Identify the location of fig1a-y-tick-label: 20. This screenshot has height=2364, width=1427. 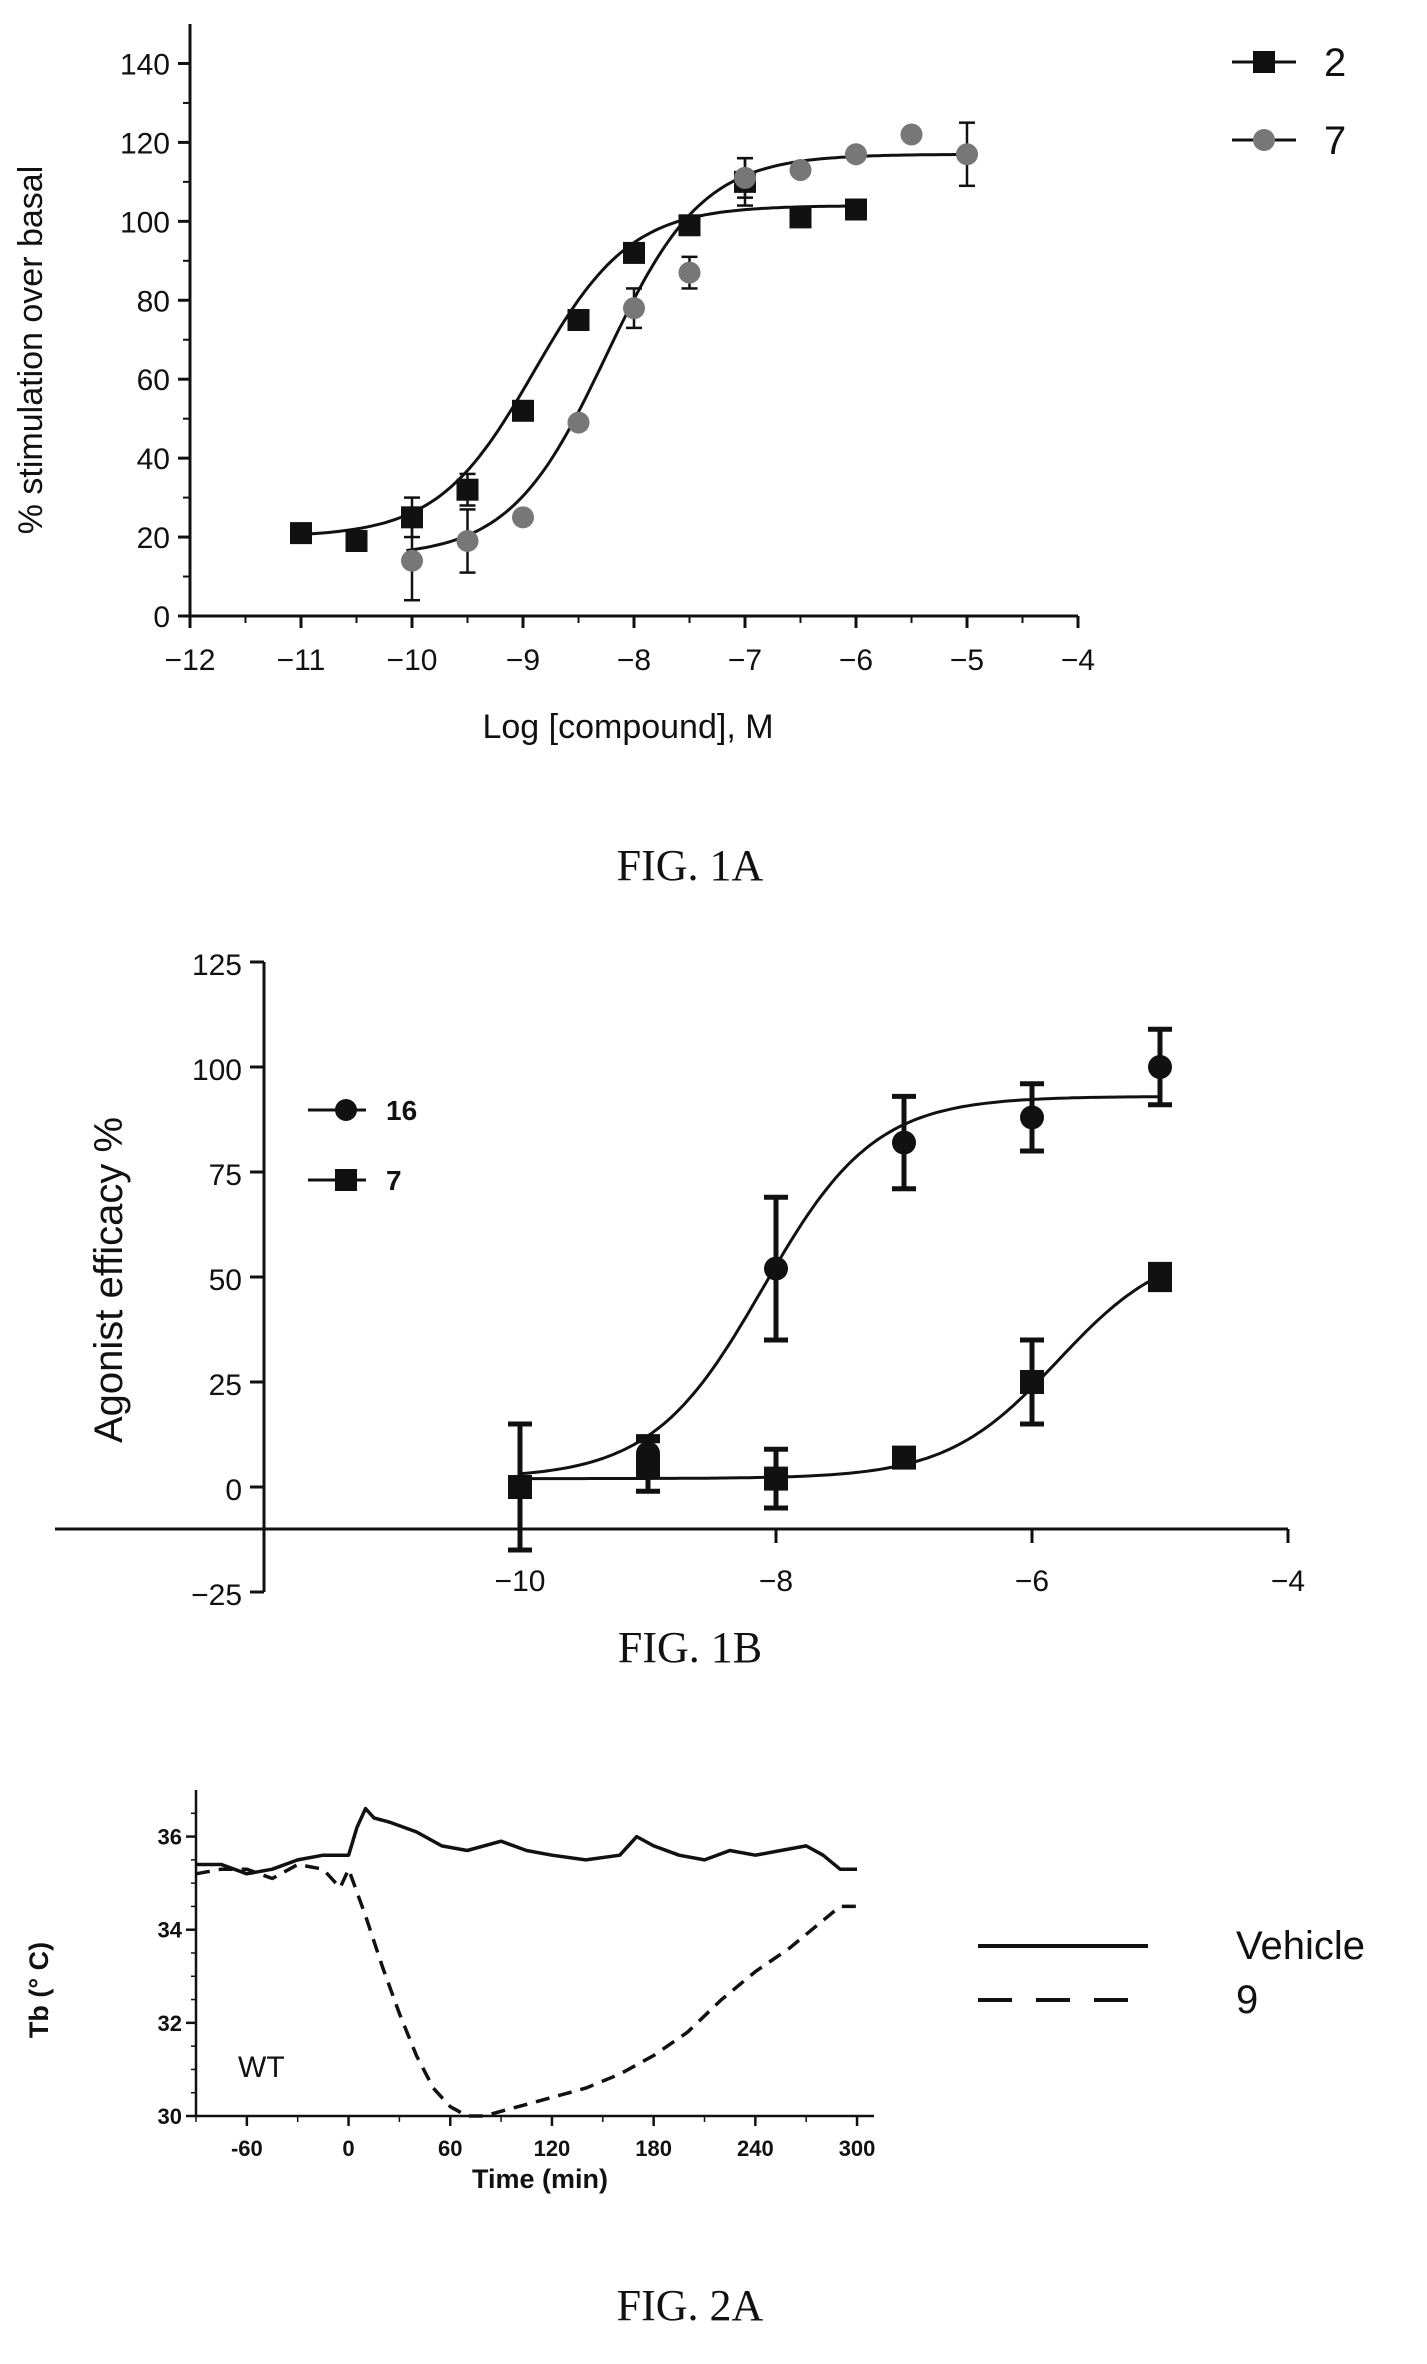
(153, 538).